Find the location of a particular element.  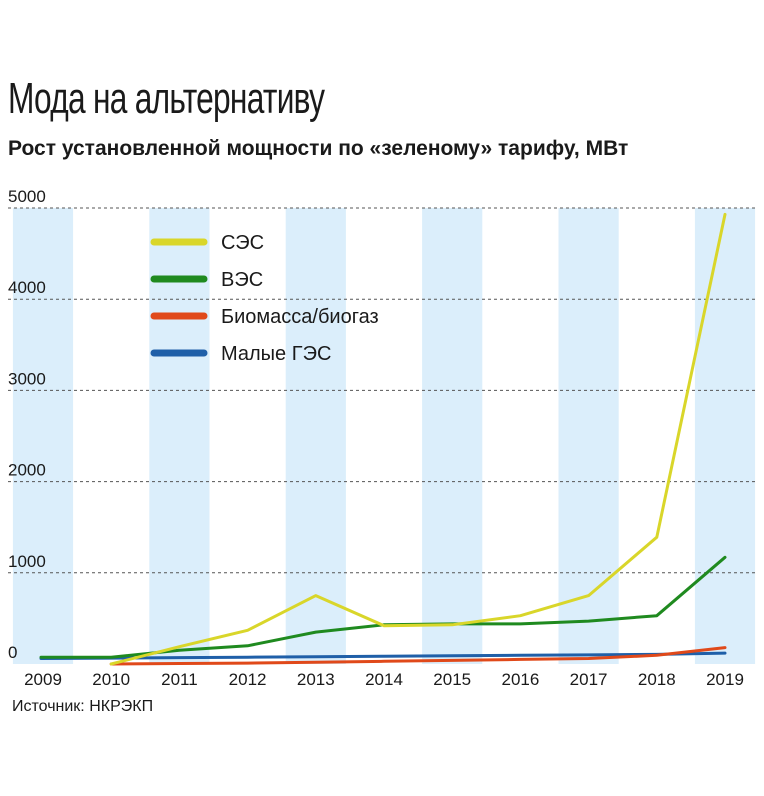

x-tick-label: 2014 is located at coordinates (384, 679).